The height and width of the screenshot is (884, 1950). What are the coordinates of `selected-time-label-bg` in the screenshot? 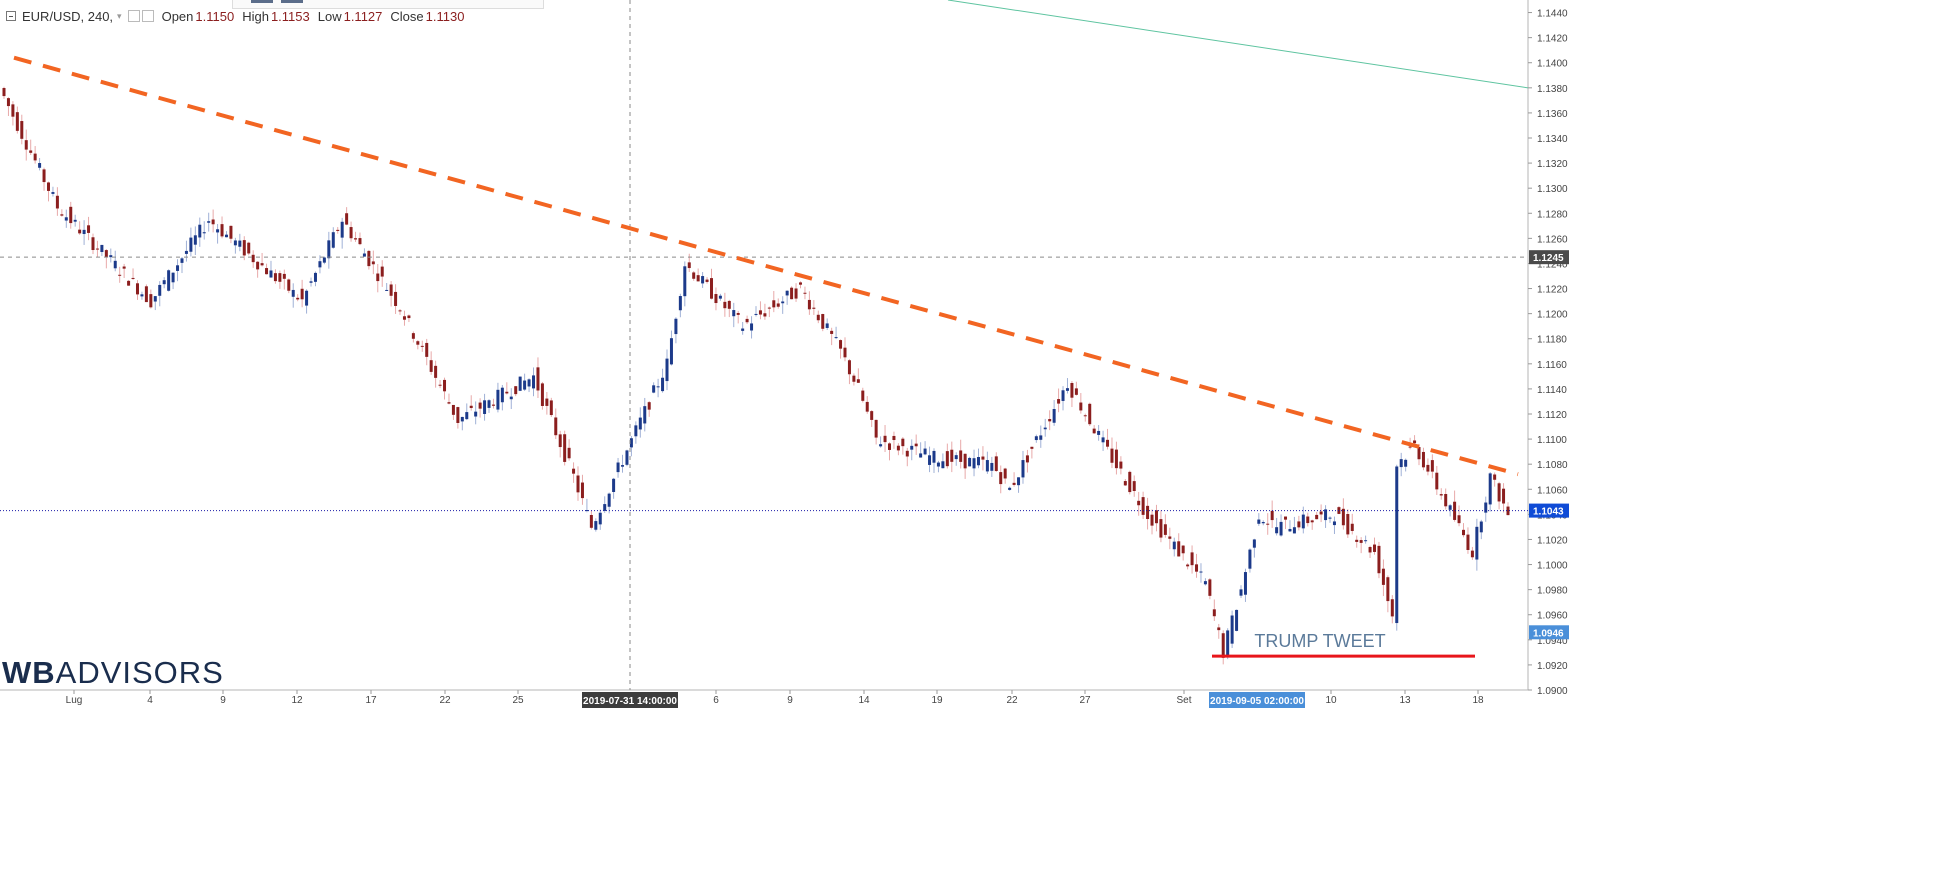 It's located at (1257, 700).